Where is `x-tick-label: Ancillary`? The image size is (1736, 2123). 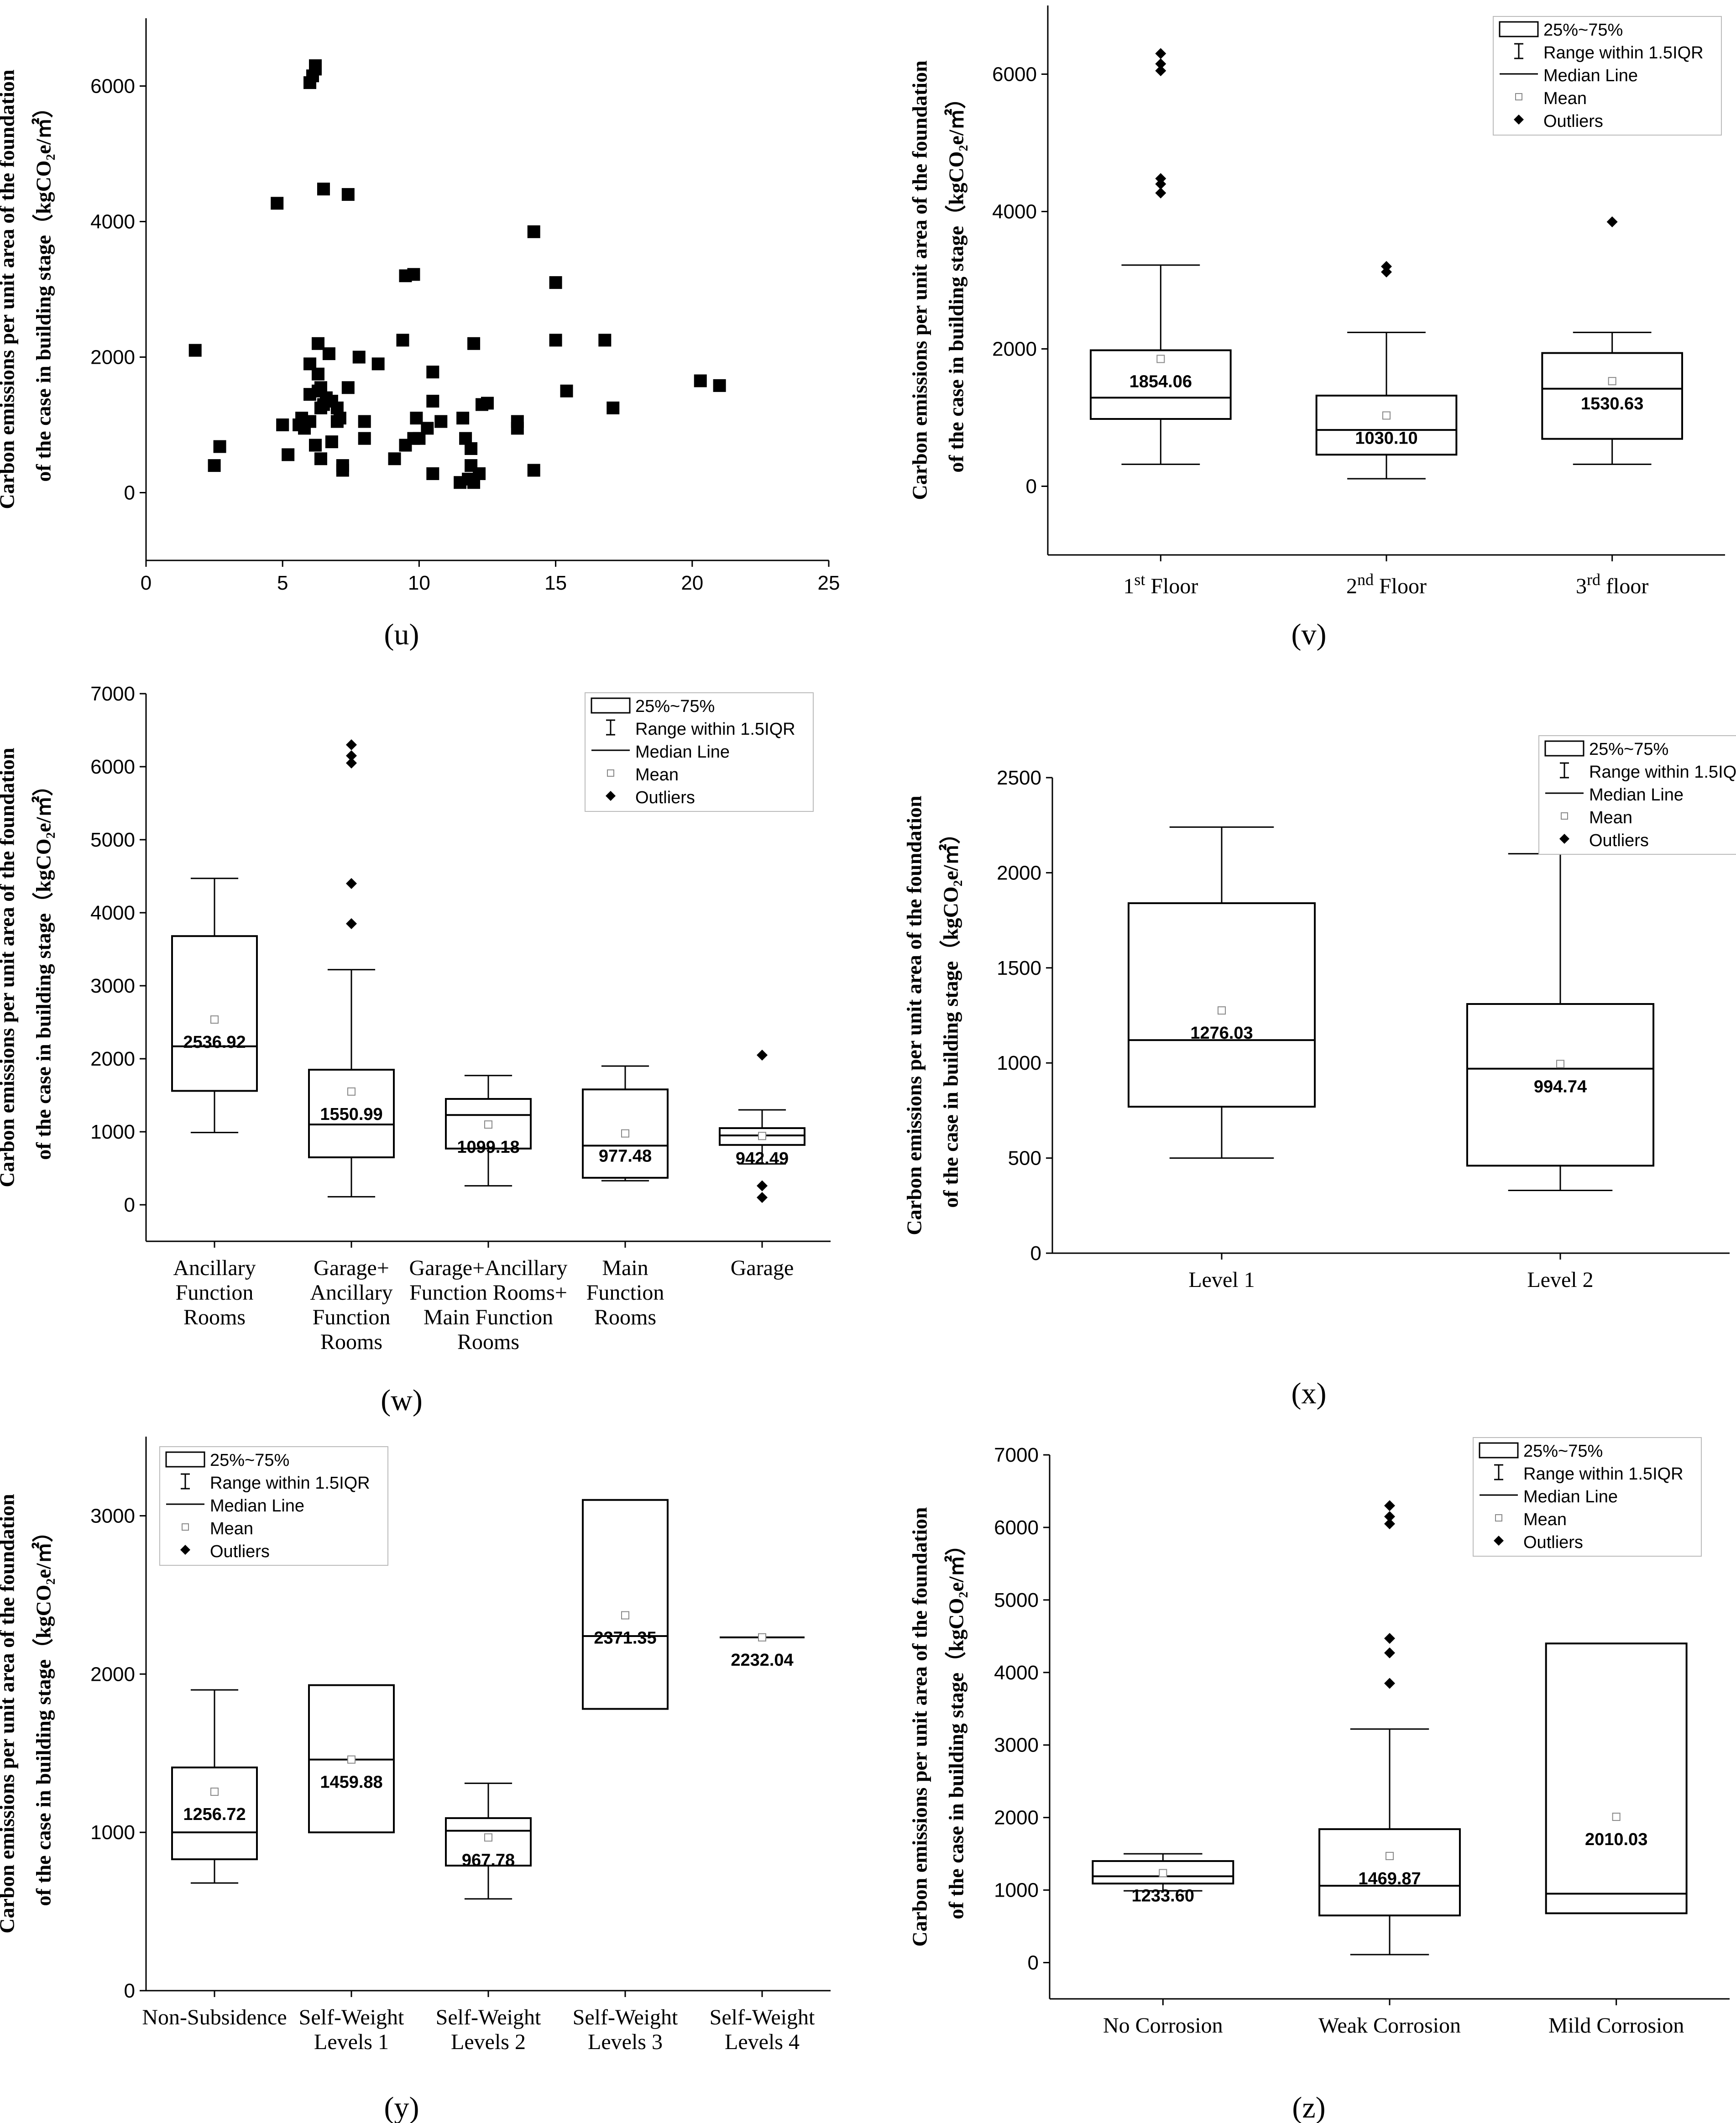
x-tick-label: Ancillary is located at coordinates (214, 1268).